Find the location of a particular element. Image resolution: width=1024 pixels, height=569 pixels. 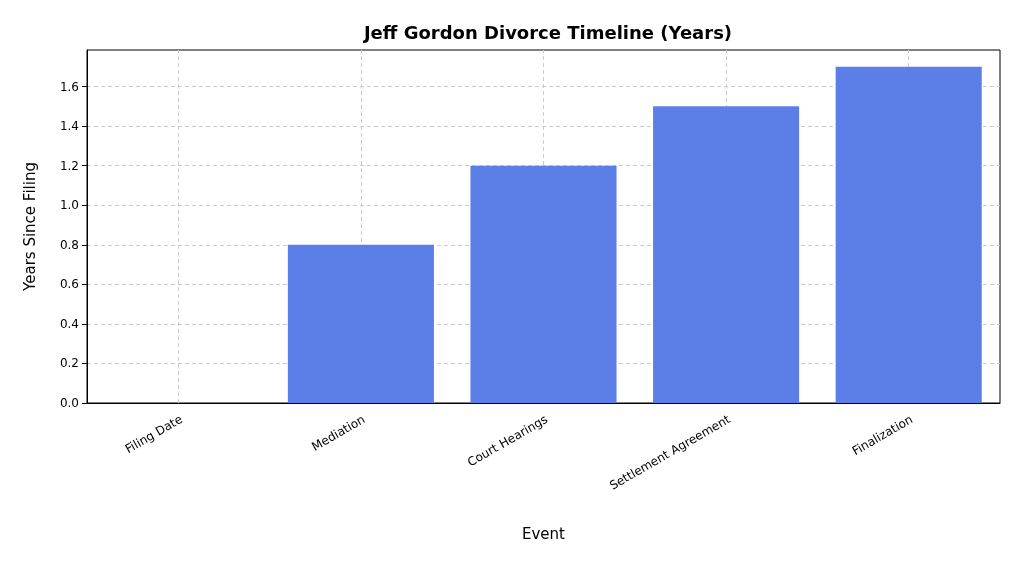

y-tick-label: 0.0 is located at coordinates (69, 403).